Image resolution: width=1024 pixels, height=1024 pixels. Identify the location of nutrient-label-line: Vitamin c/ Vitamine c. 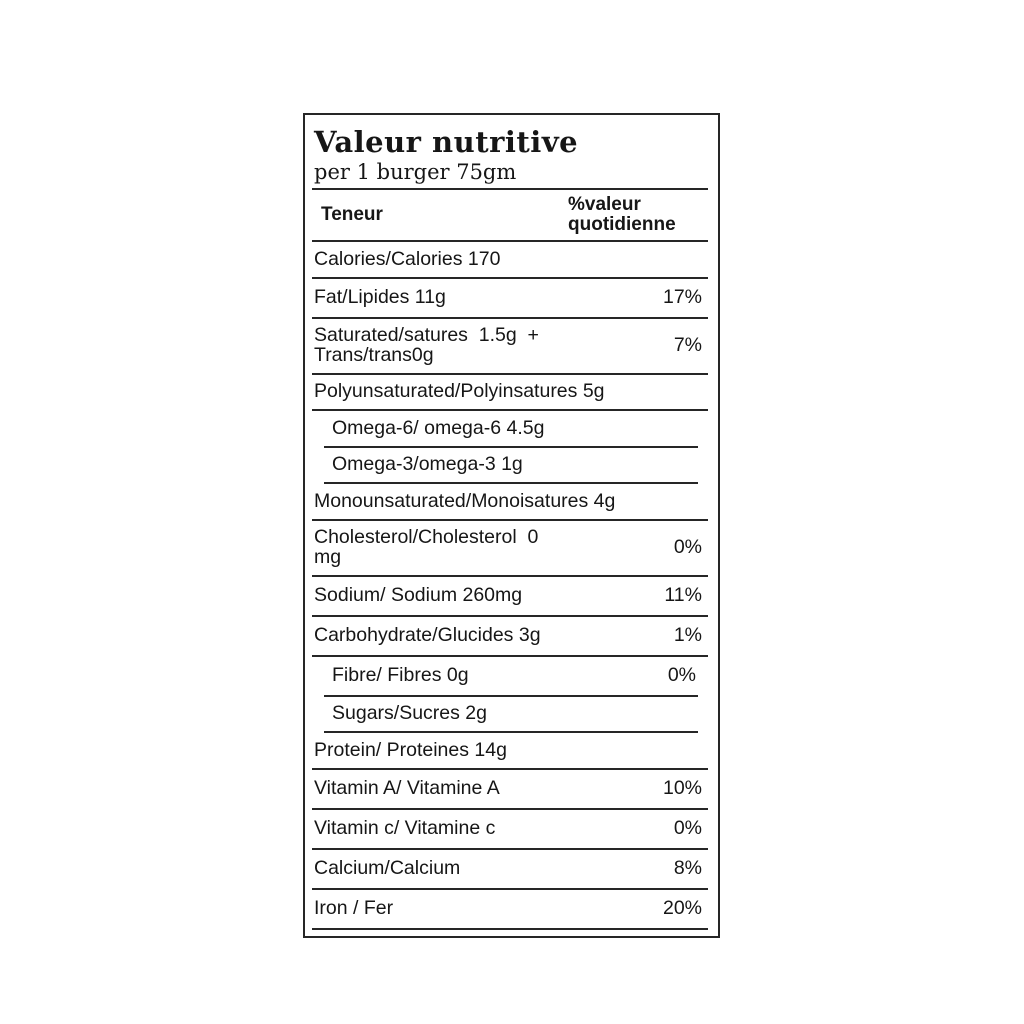
(405, 827).